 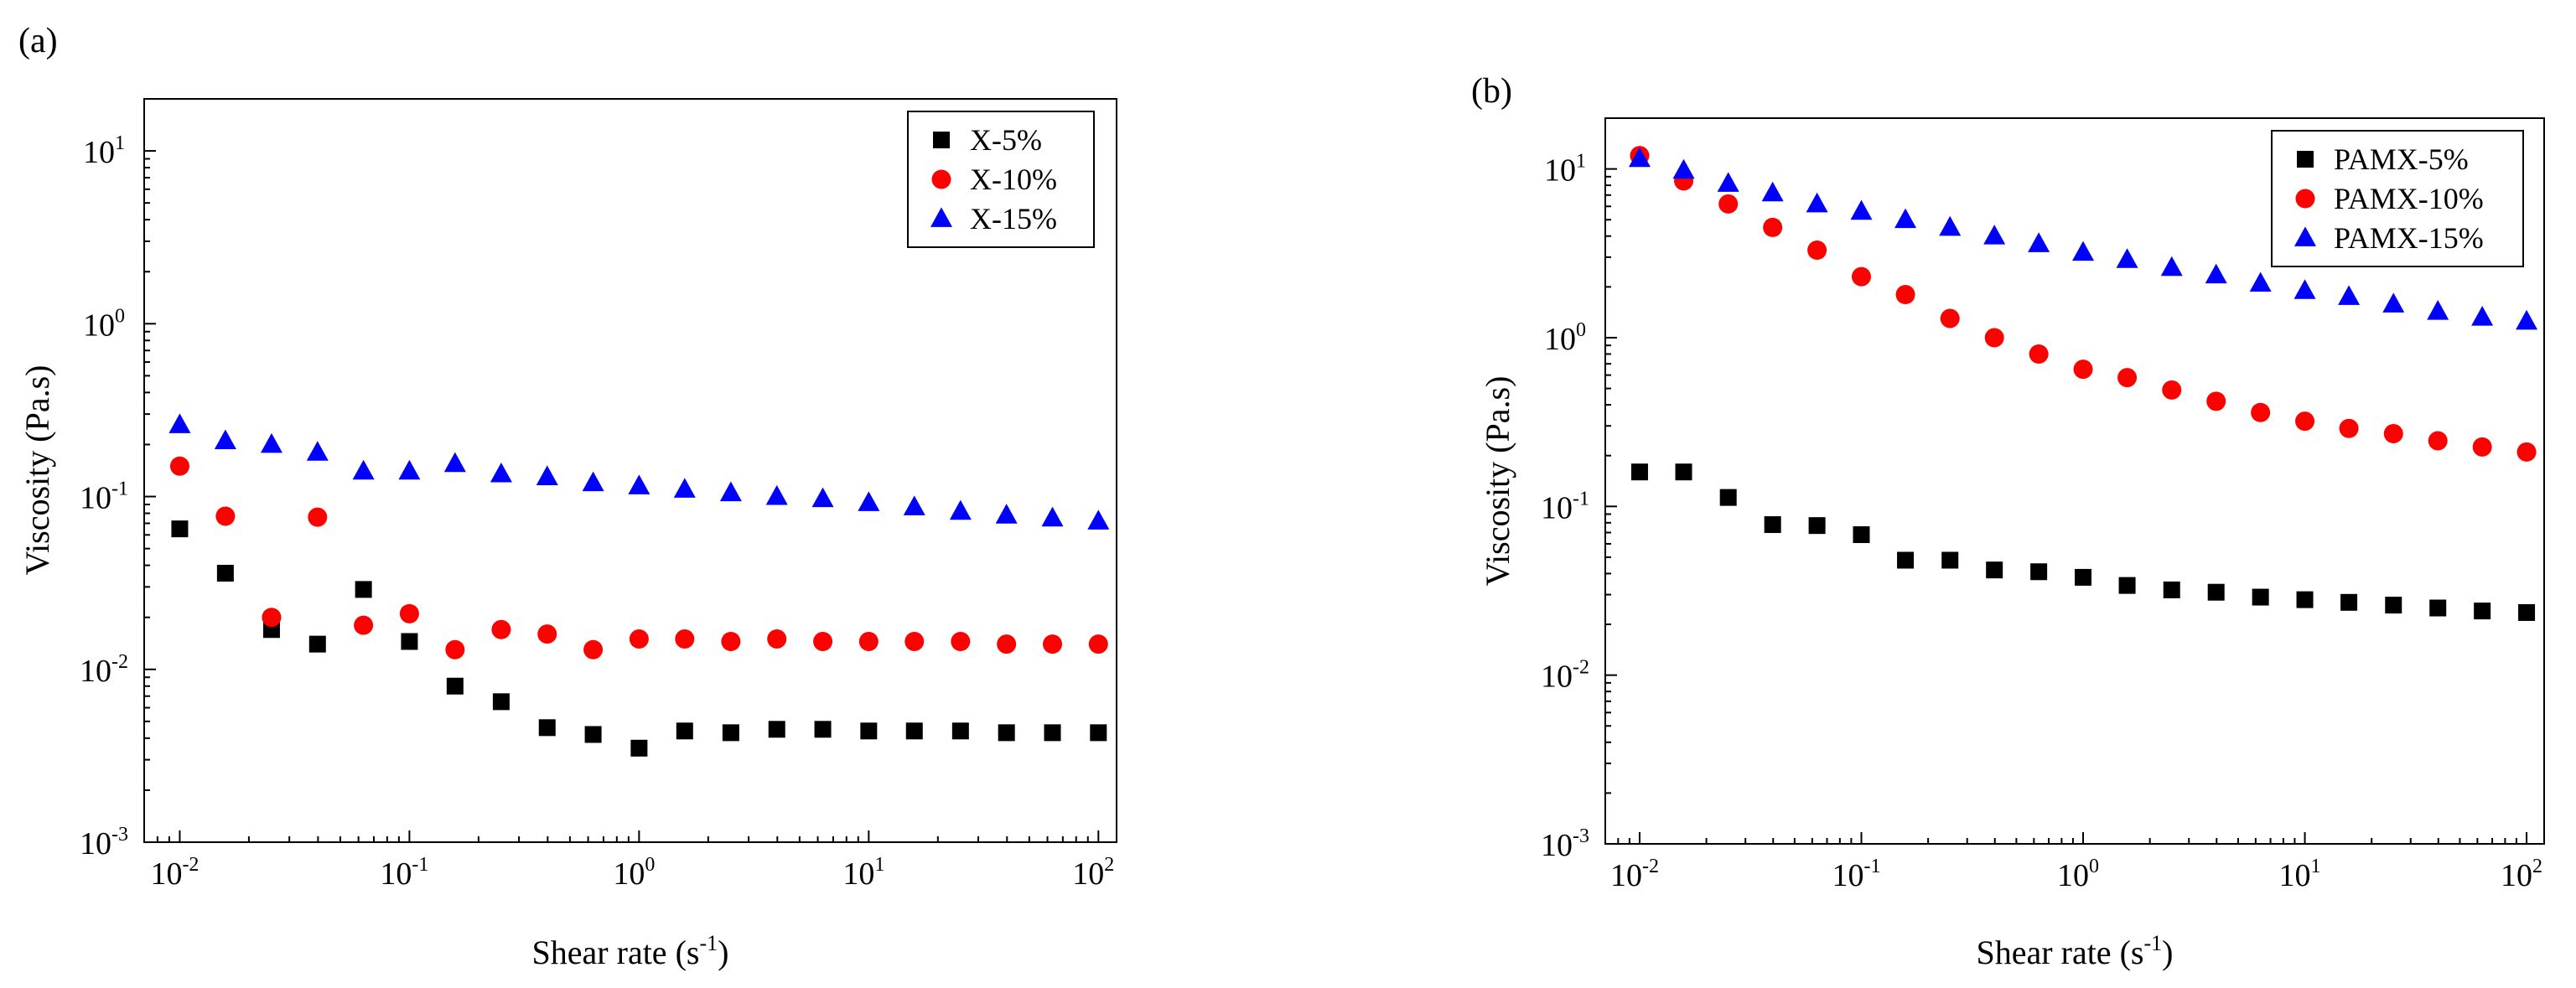 I want to click on legend: PAMX-5% PAMX-10% PAMX-15%, so click(x=2397, y=198).